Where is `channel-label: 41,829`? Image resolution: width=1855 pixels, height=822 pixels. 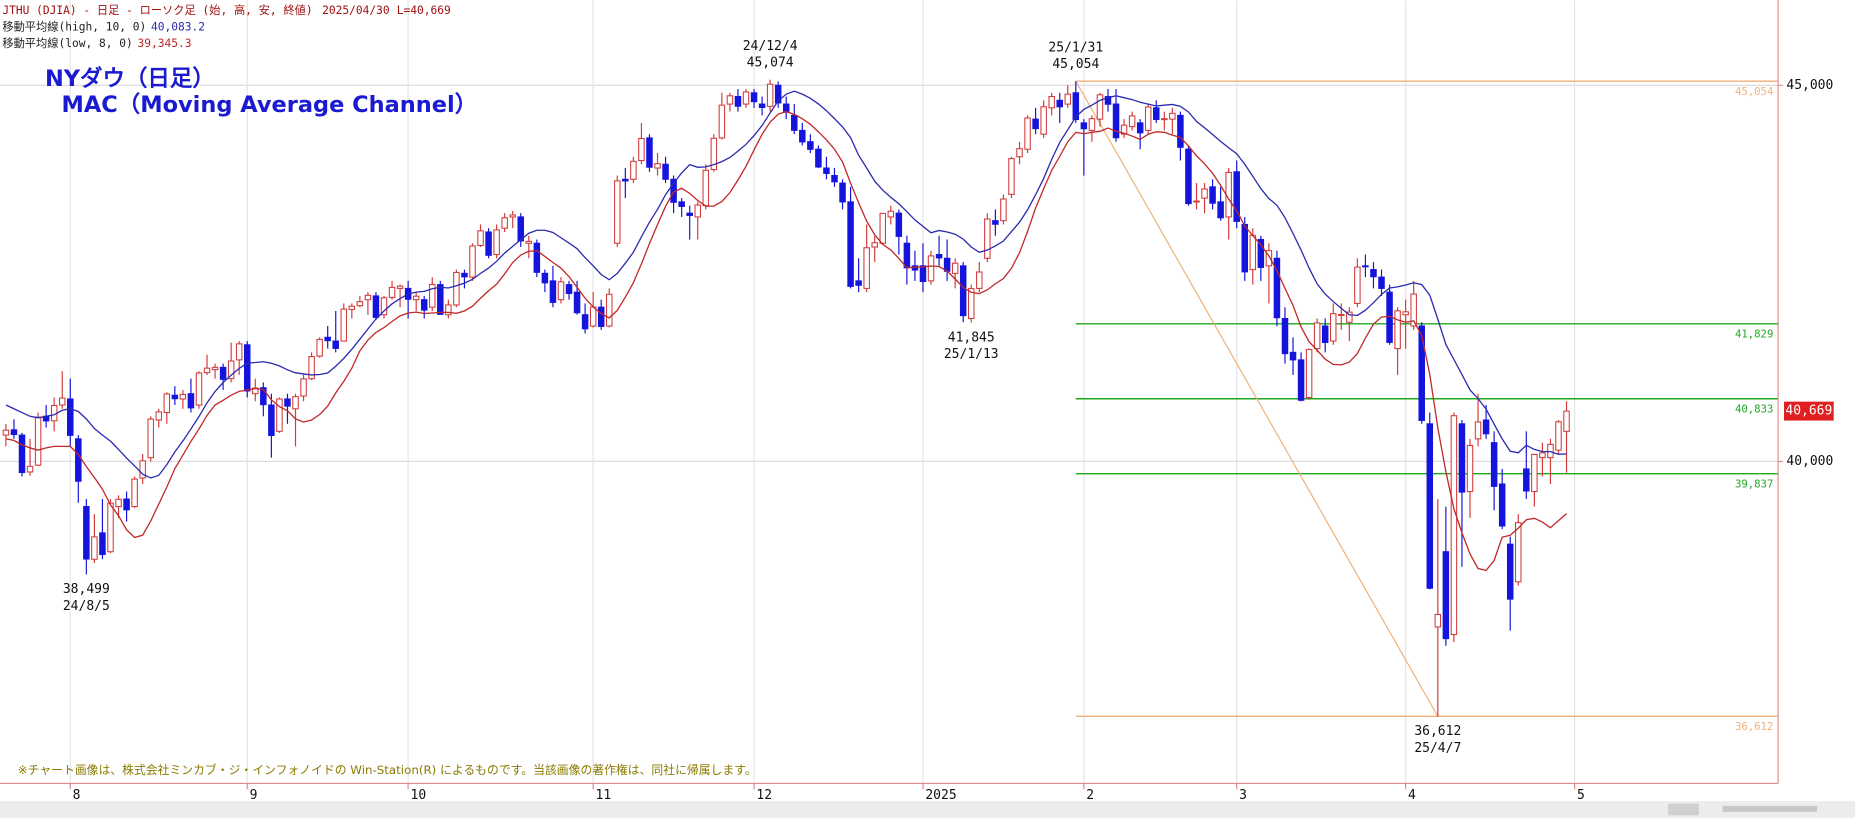 channel-label: 41,829 is located at coordinates (1754, 333).